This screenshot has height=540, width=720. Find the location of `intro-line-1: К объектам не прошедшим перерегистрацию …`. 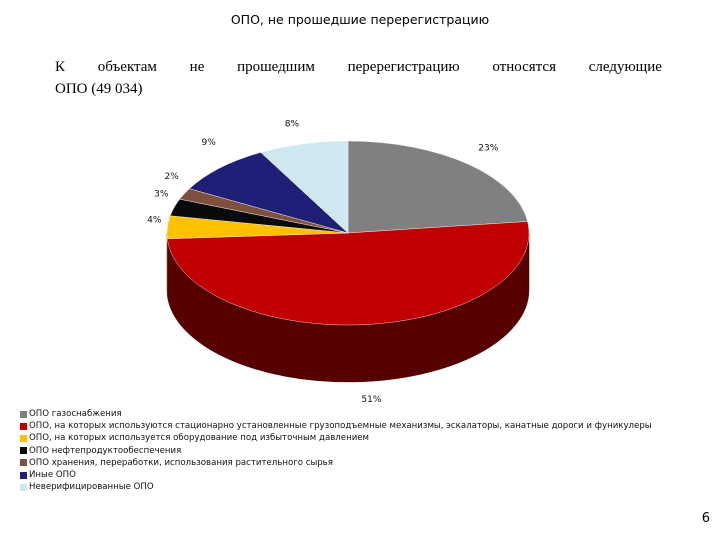

intro-line-1: К объектам не прошедшим перерегистрацию … is located at coordinates (358, 67).